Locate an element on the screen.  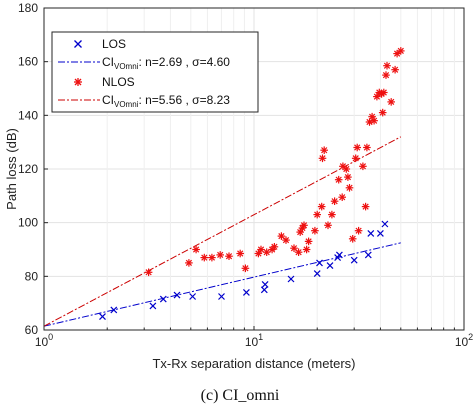
legend-item-nlos: NLOS is located at coordinates (104, 82).